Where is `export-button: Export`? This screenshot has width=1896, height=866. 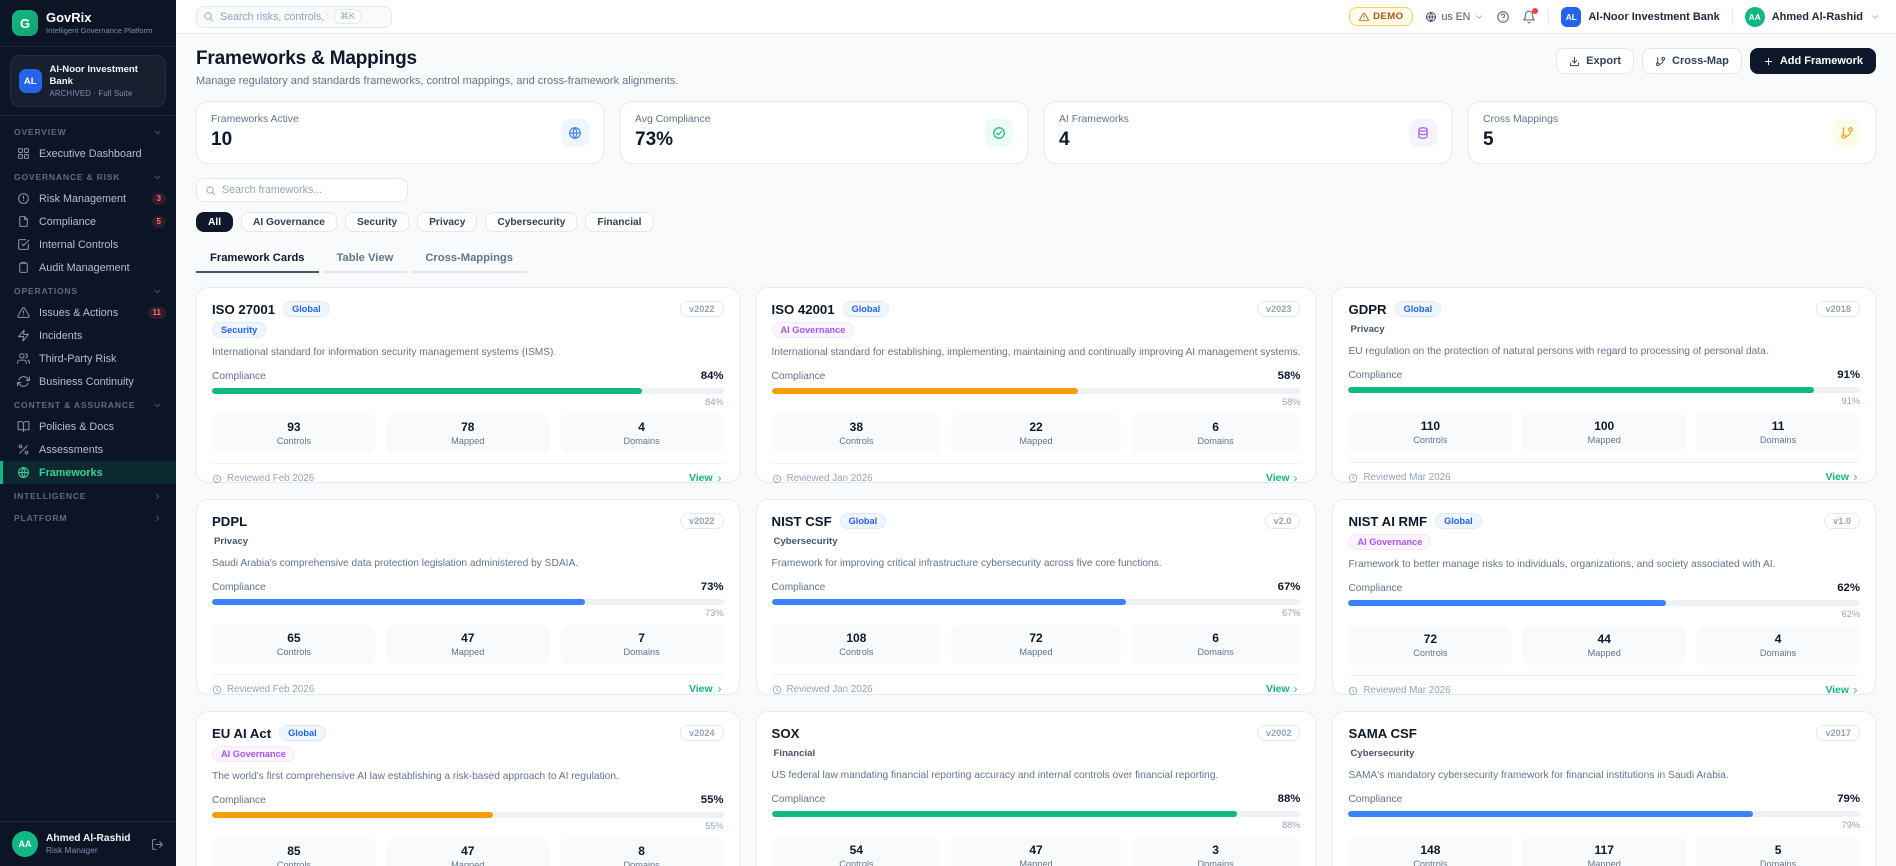
export-button: Export is located at coordinates (1595, 61).